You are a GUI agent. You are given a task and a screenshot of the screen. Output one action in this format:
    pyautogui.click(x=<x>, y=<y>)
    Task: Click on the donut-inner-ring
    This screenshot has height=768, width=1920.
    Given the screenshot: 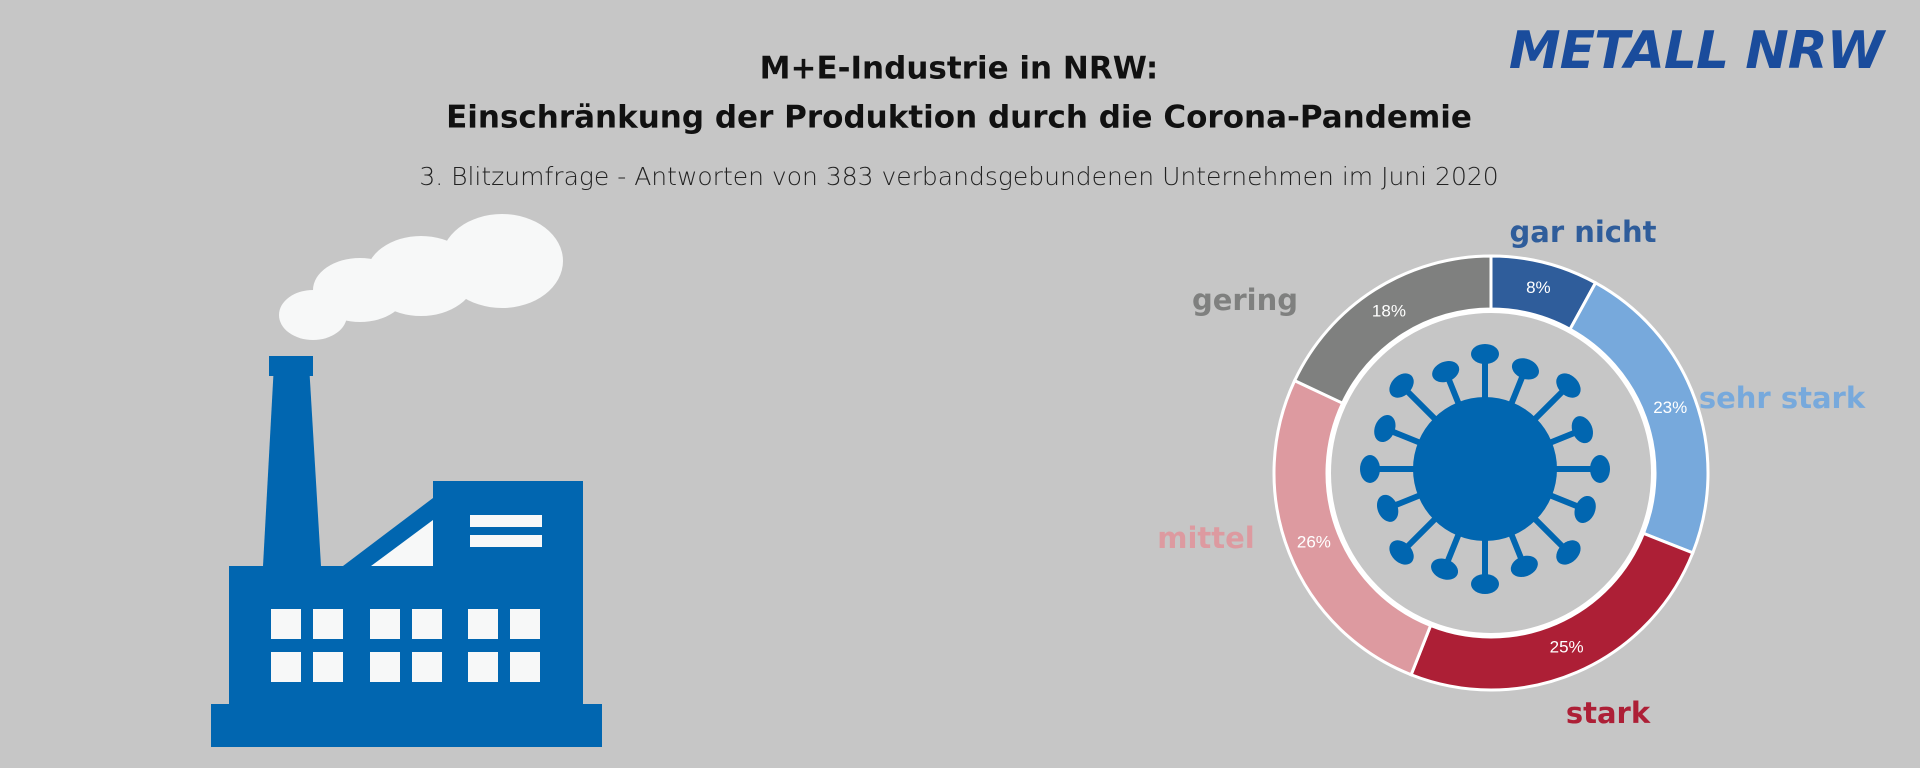 What is the action you would take?
    pyautogui.click(x=1491, y=473)
    